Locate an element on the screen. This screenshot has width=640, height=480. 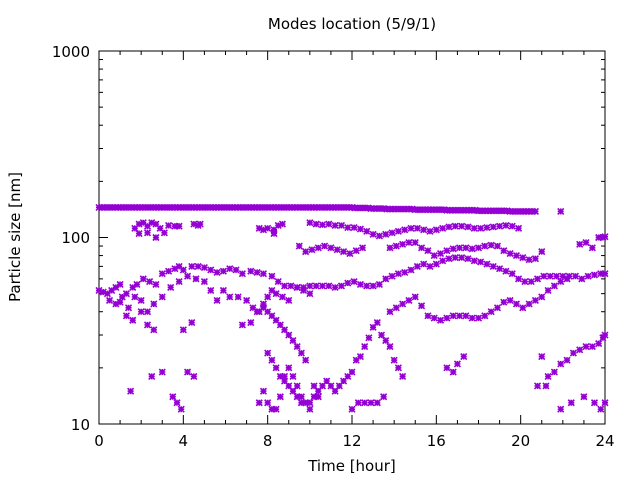
x-tick-label: 4 is located at coordinates (184, 441).